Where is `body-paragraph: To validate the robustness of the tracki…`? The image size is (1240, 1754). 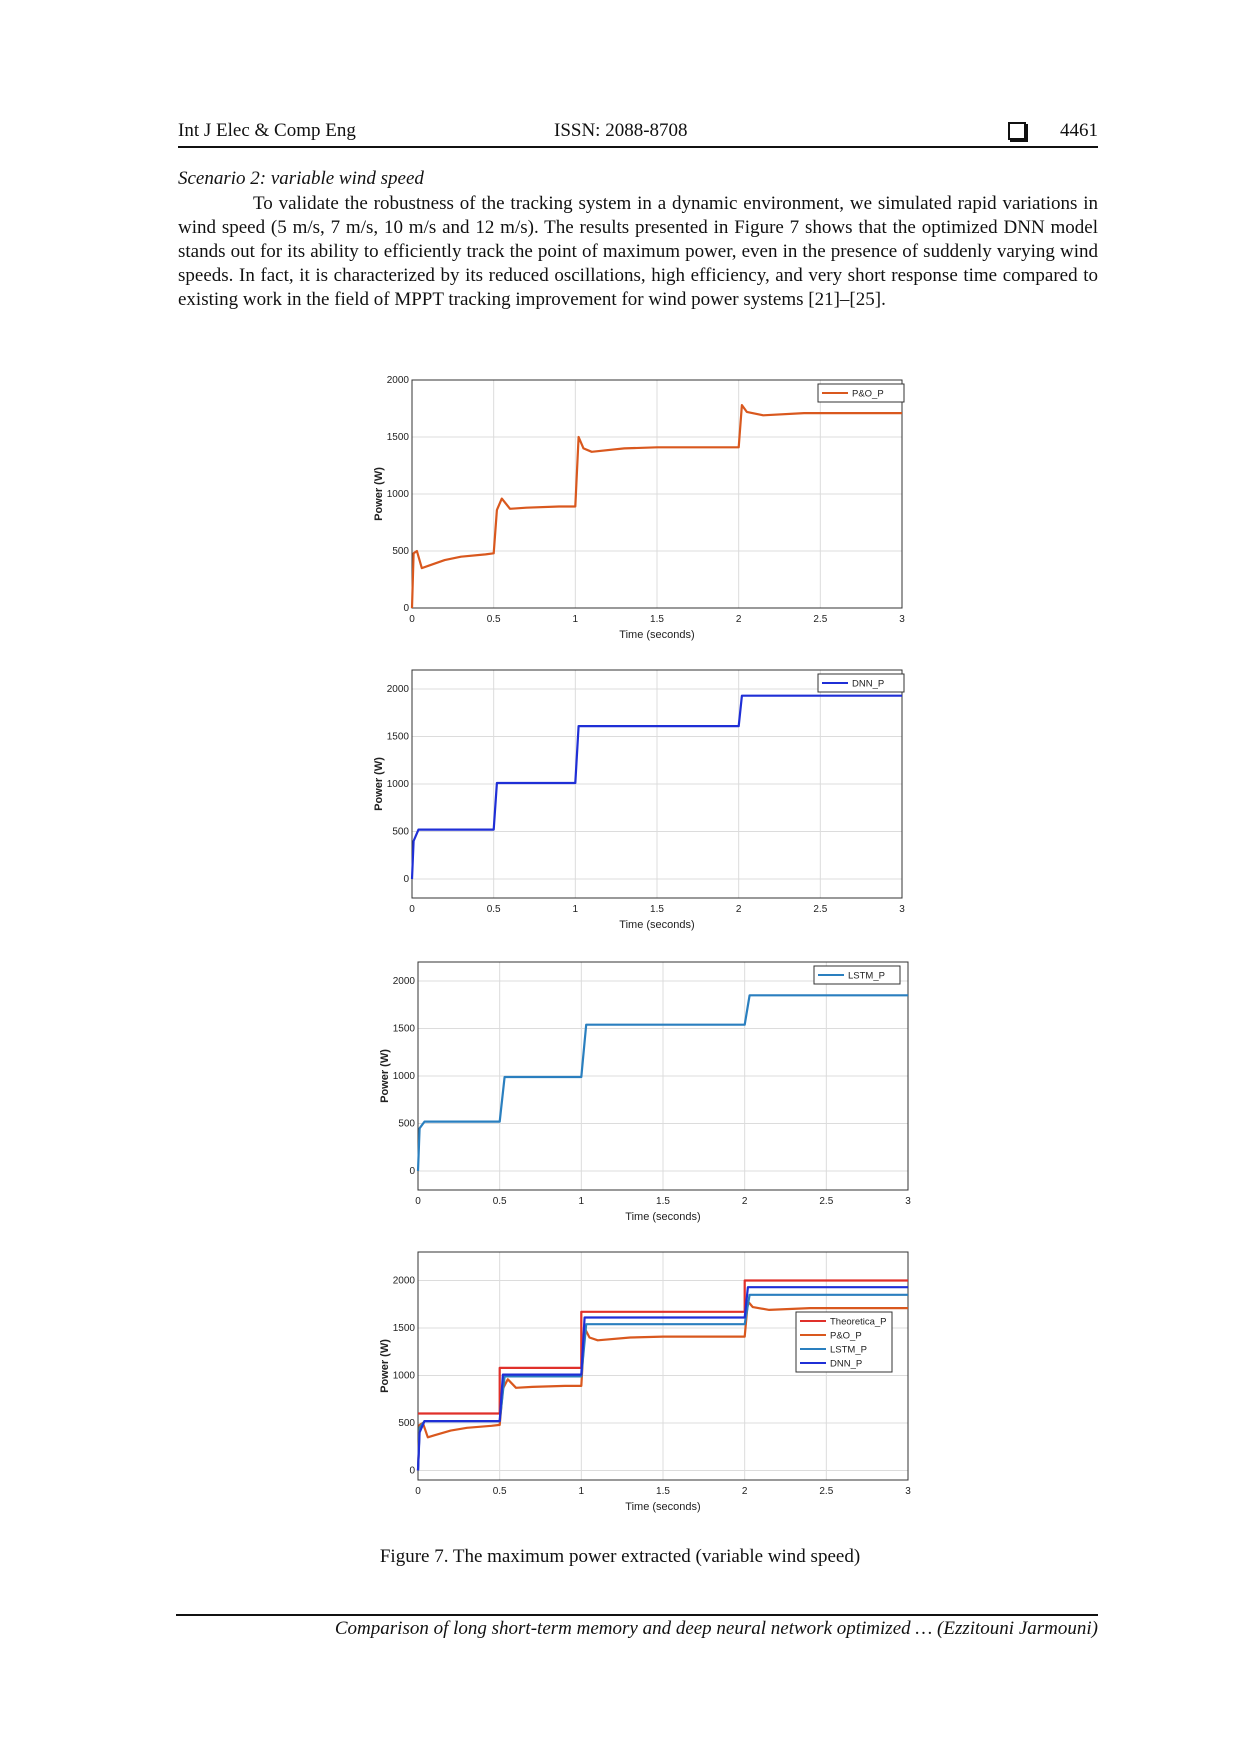 body-paragraph: To validate the robustness of the tracki… is located at coordinates (638, 251).